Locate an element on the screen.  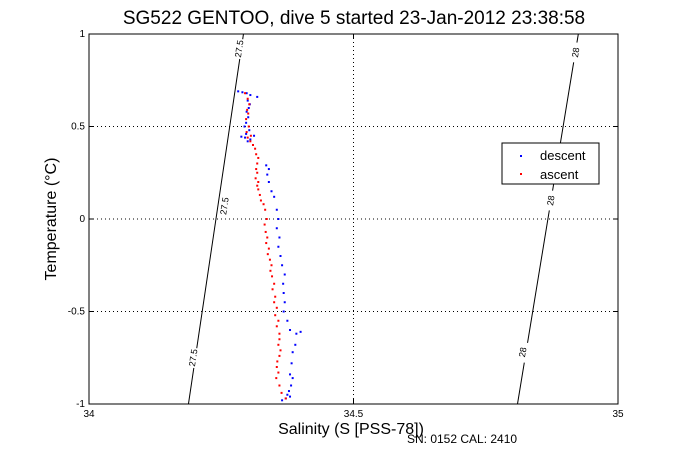
legend-label-descent: descent is located at coordinates (563, 155).